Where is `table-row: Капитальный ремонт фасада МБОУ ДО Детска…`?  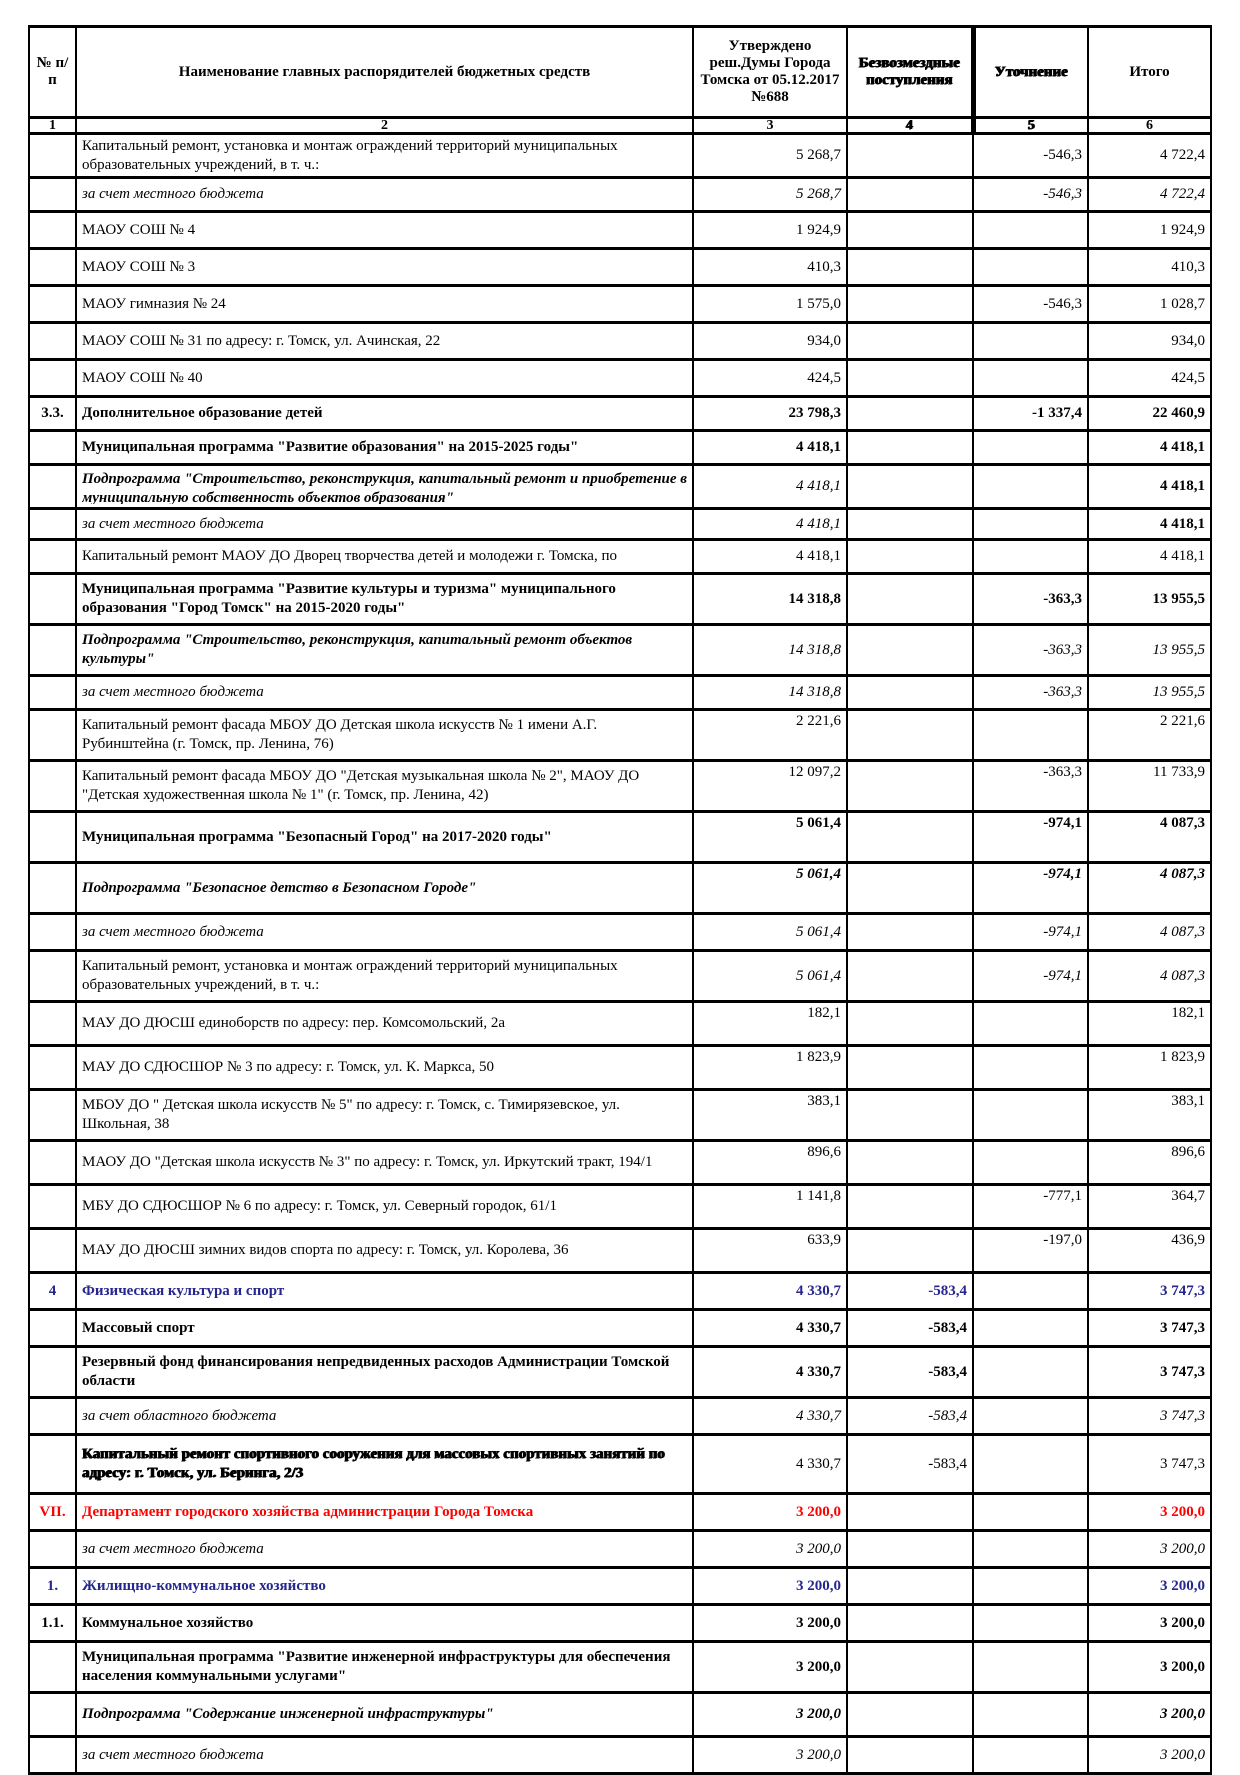 table-row: Капитальный ремонт фасада МБОУ ДО Детска… is located at coordinates (620, 735).